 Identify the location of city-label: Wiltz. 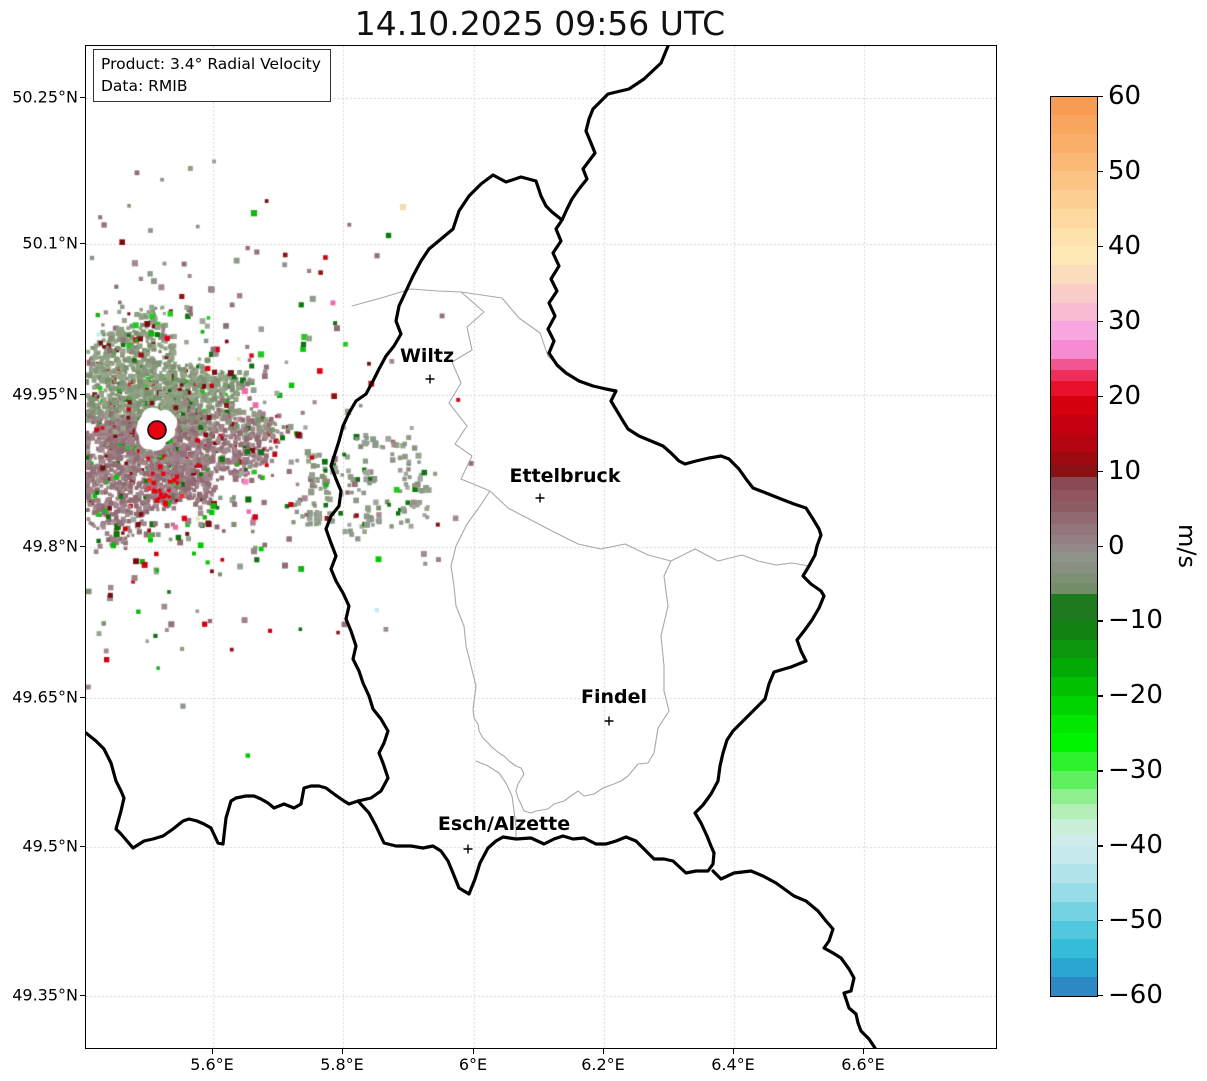
(427, 356).